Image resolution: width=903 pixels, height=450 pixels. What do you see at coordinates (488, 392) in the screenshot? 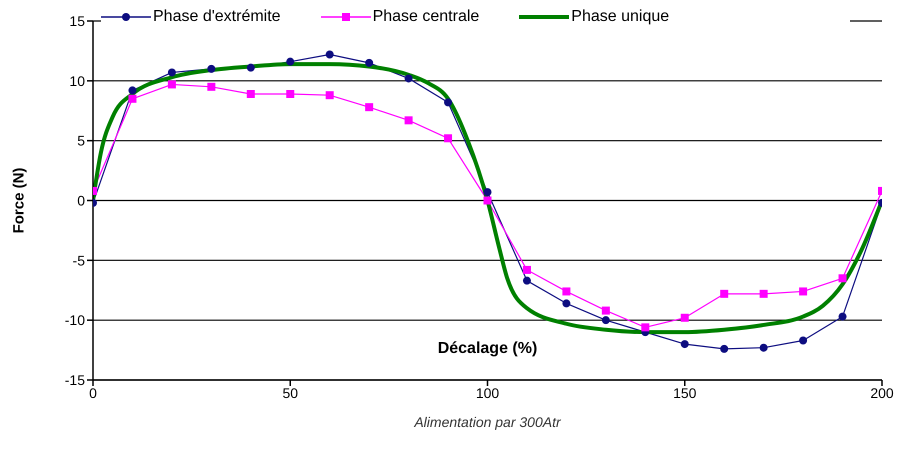
I see `x-tick-label: 100` at bounding box center [488, 392].